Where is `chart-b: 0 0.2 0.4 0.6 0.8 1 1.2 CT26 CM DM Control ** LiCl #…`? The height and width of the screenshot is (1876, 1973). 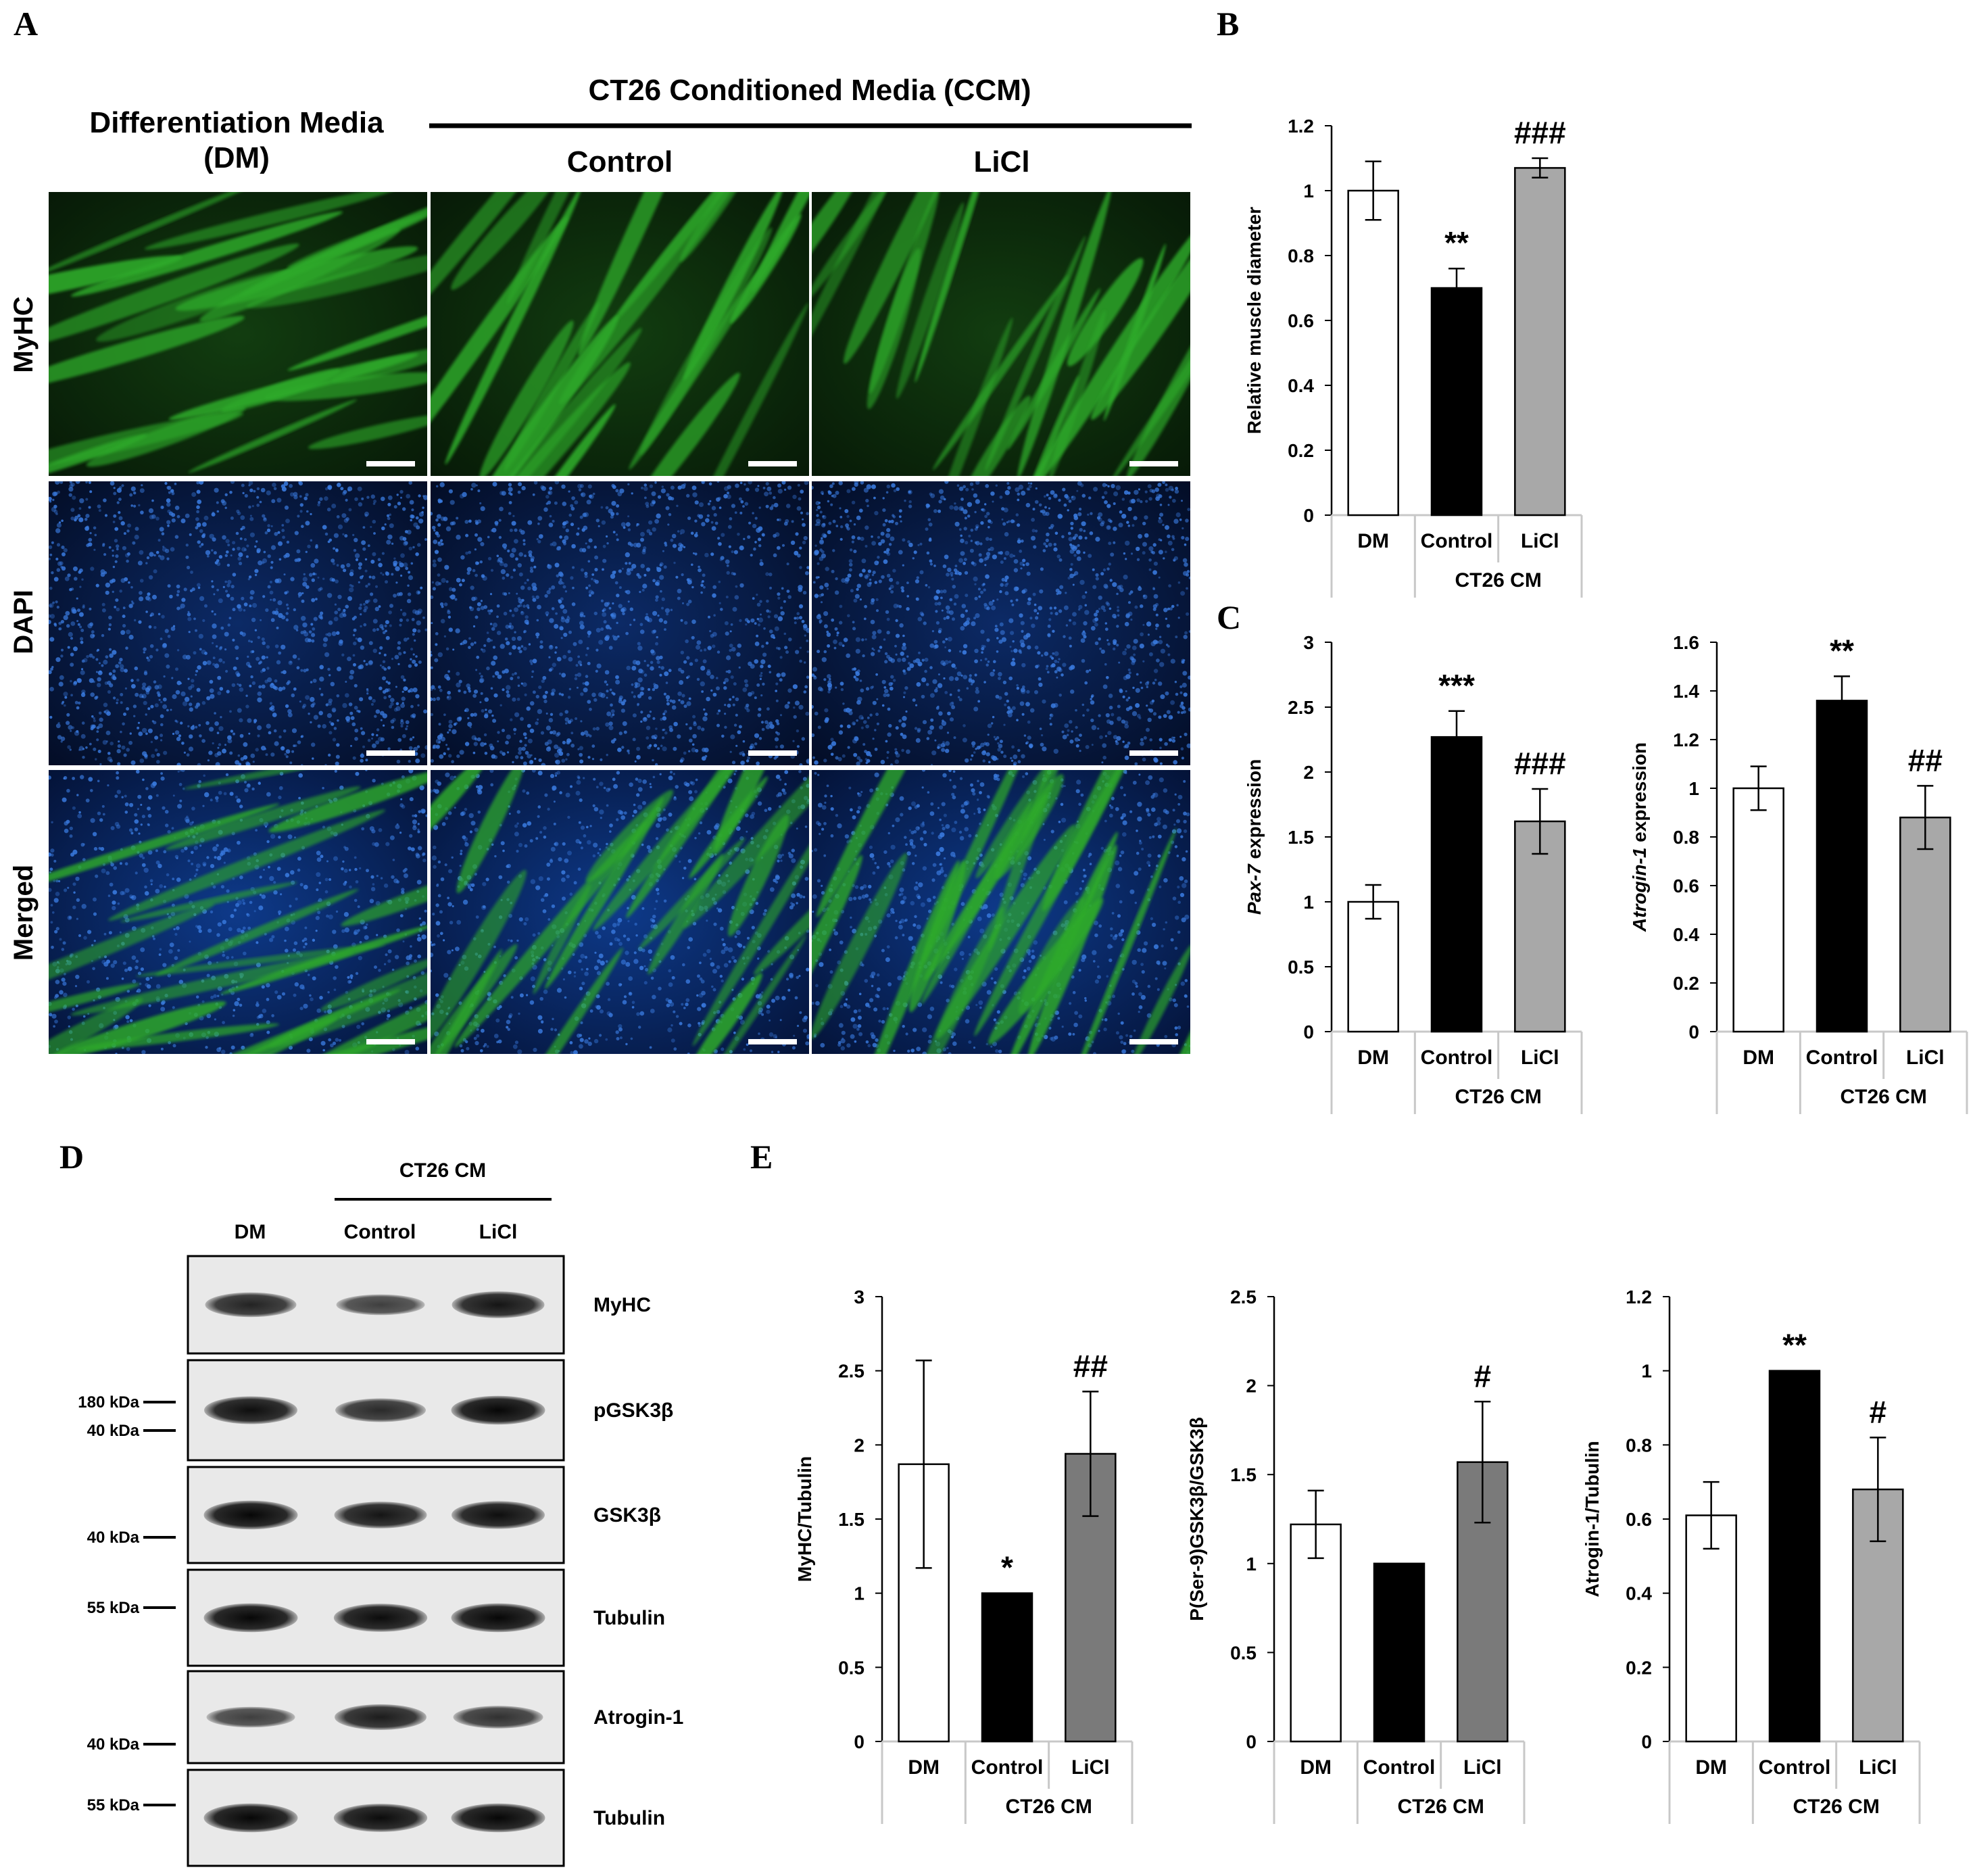
chart-b: 0 0.2 0.4 0.6 0.8 1 1.2 CT26 CM DM Control ** LiCl #… is located at coordinates (1414, 356).